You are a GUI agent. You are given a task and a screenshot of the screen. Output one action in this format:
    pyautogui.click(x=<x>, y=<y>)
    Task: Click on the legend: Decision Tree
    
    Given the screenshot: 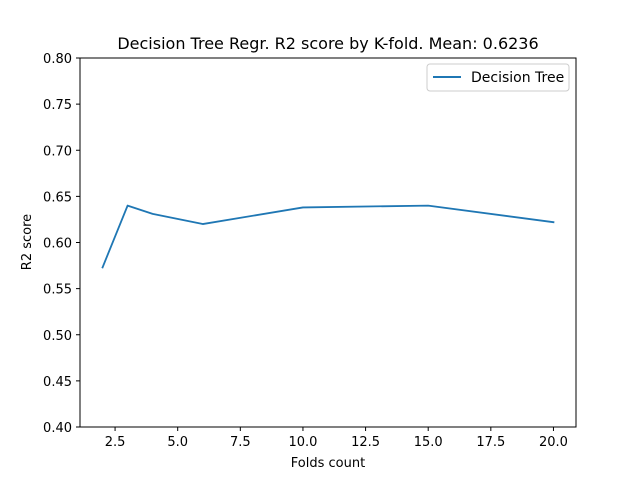 What is the action you would take?
    pyautogui.click(x=498, y=77)
    